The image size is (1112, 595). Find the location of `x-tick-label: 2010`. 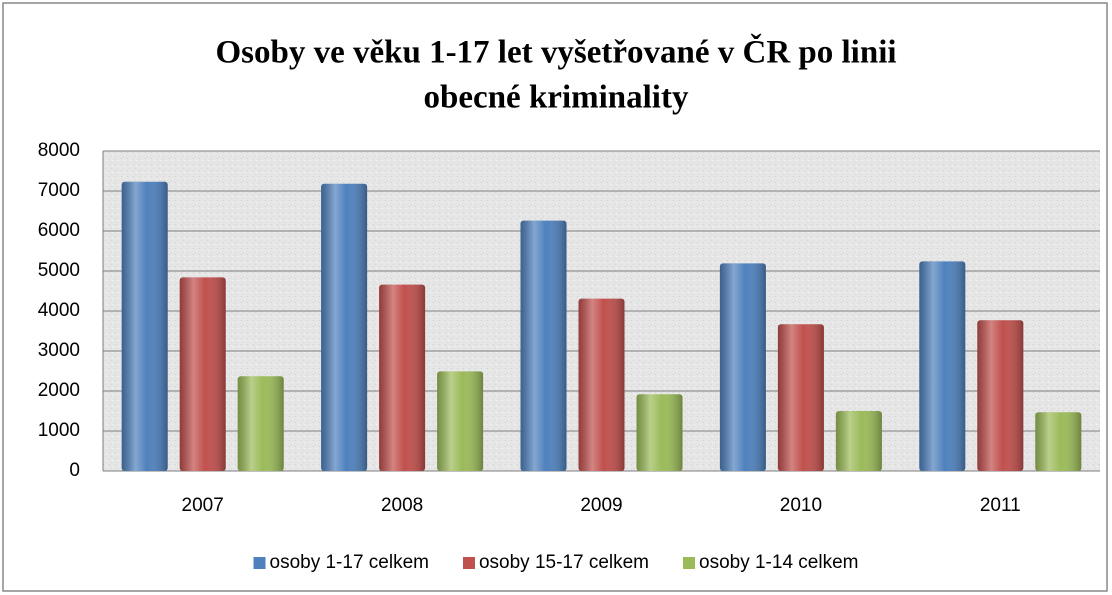

x-tick-label: 2010 is located at coordinates (801, 505).